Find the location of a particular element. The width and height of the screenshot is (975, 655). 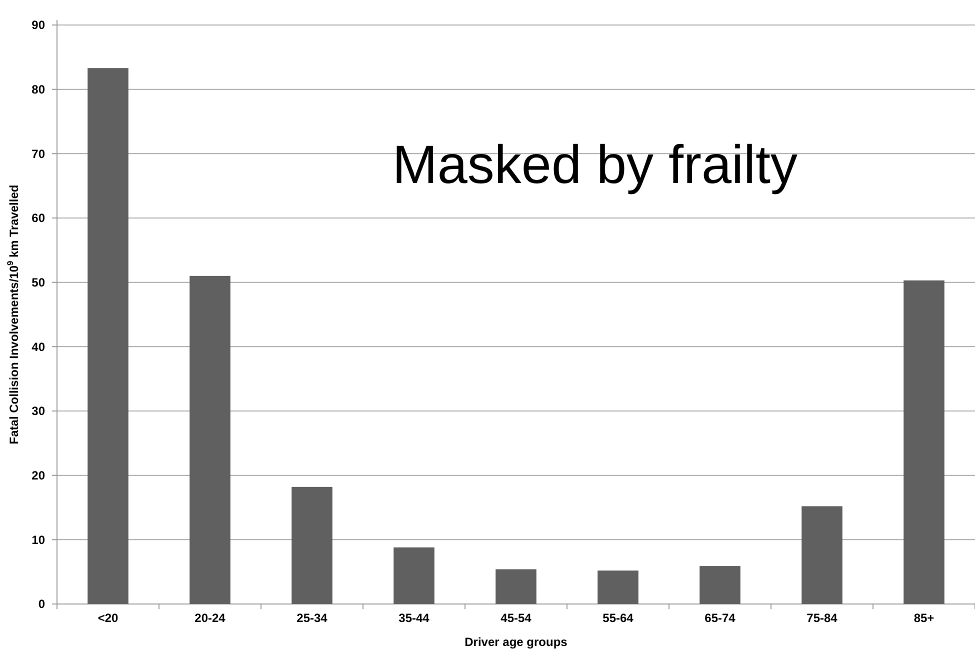

x-tick-label: 75-84 is located at coordinates (822, 618).